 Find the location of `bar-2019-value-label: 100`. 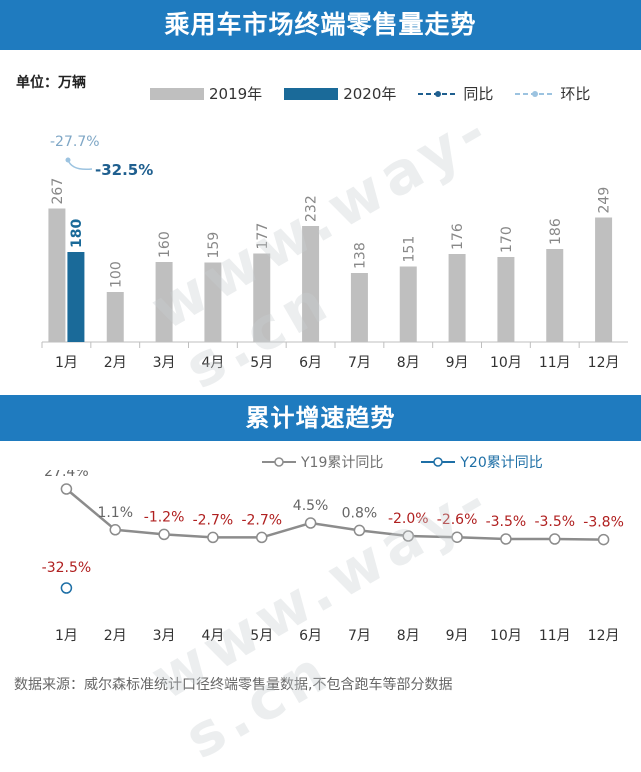

bar-2019-value-label: 100 is located at coordinates (116, 274).